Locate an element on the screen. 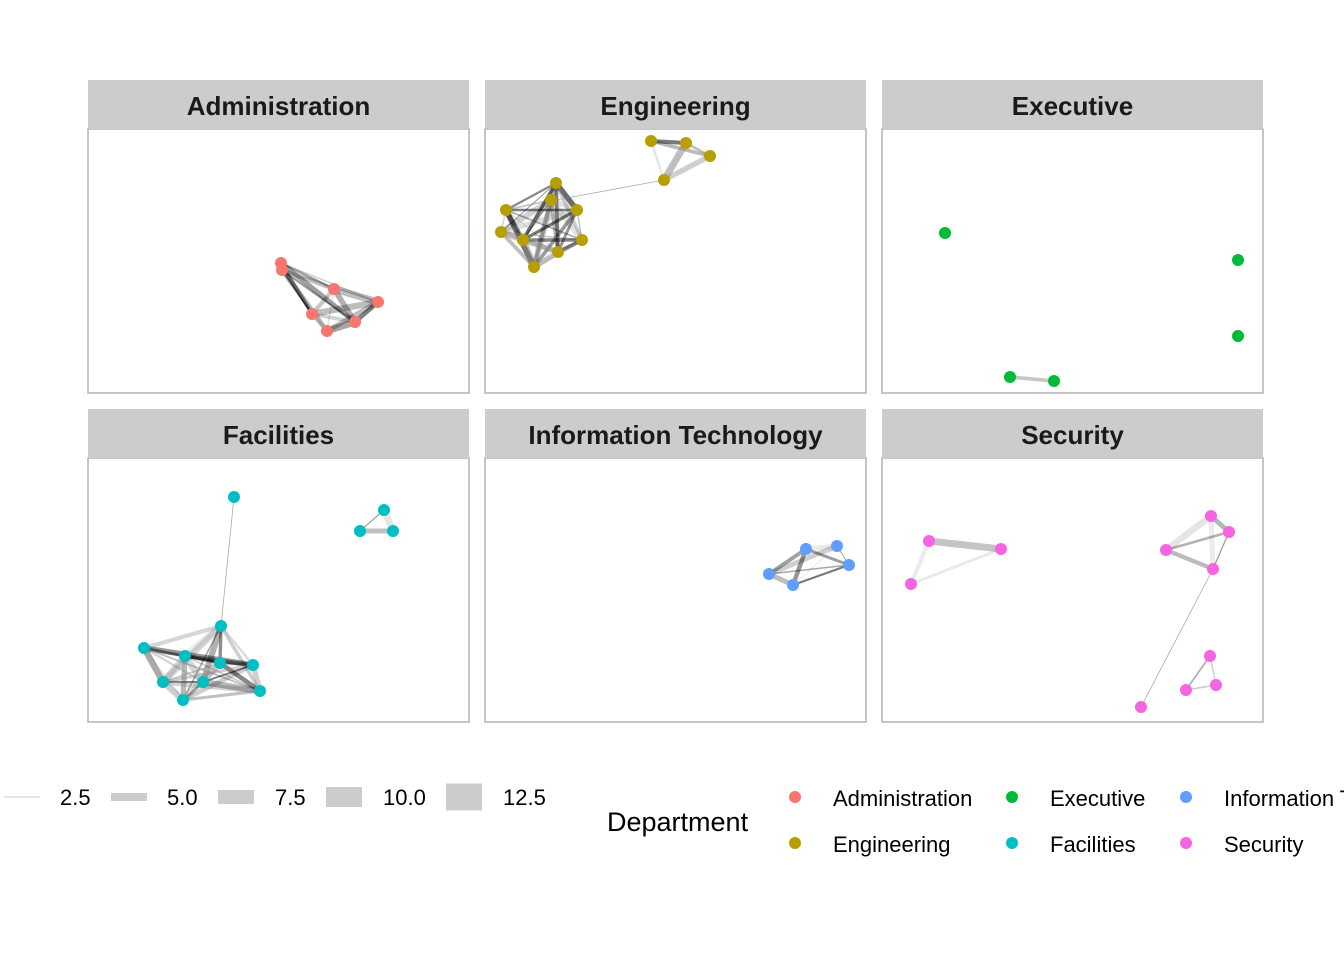 Image resolution: width=1344 pixels, height=960 pixels. legend-label: Executive is located at coordinates (1097, 798).